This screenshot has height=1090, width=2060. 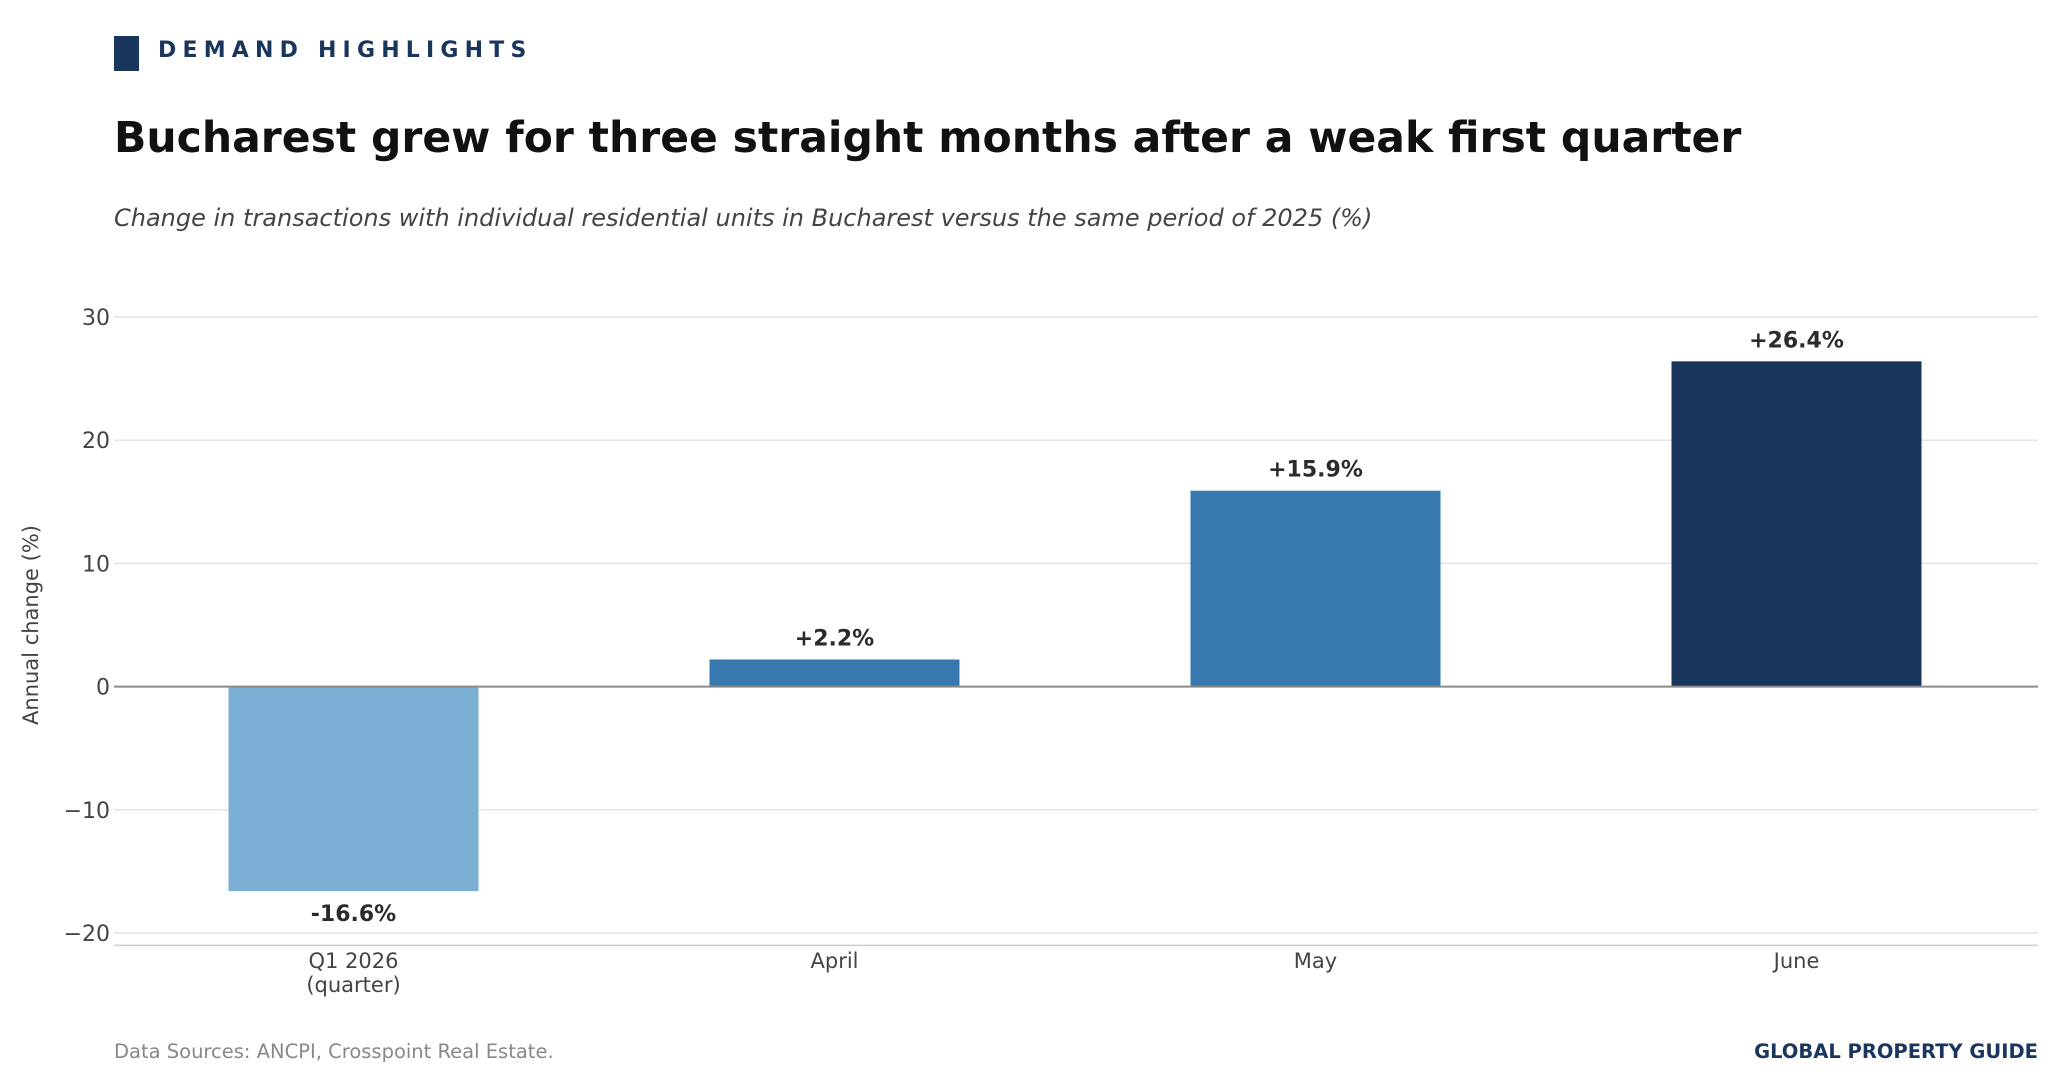 I want to click on data-label: +26.4%, so click(x=1796, y=340).